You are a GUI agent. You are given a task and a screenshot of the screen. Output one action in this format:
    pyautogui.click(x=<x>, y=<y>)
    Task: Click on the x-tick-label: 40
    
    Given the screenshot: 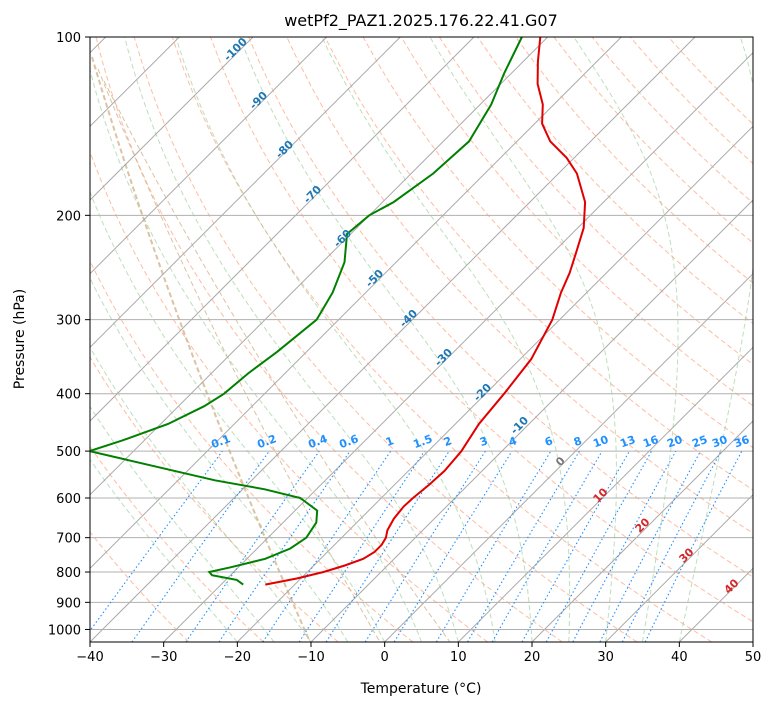 What is the action you would take?
    pyautogui.click(x=679, y=657)
    